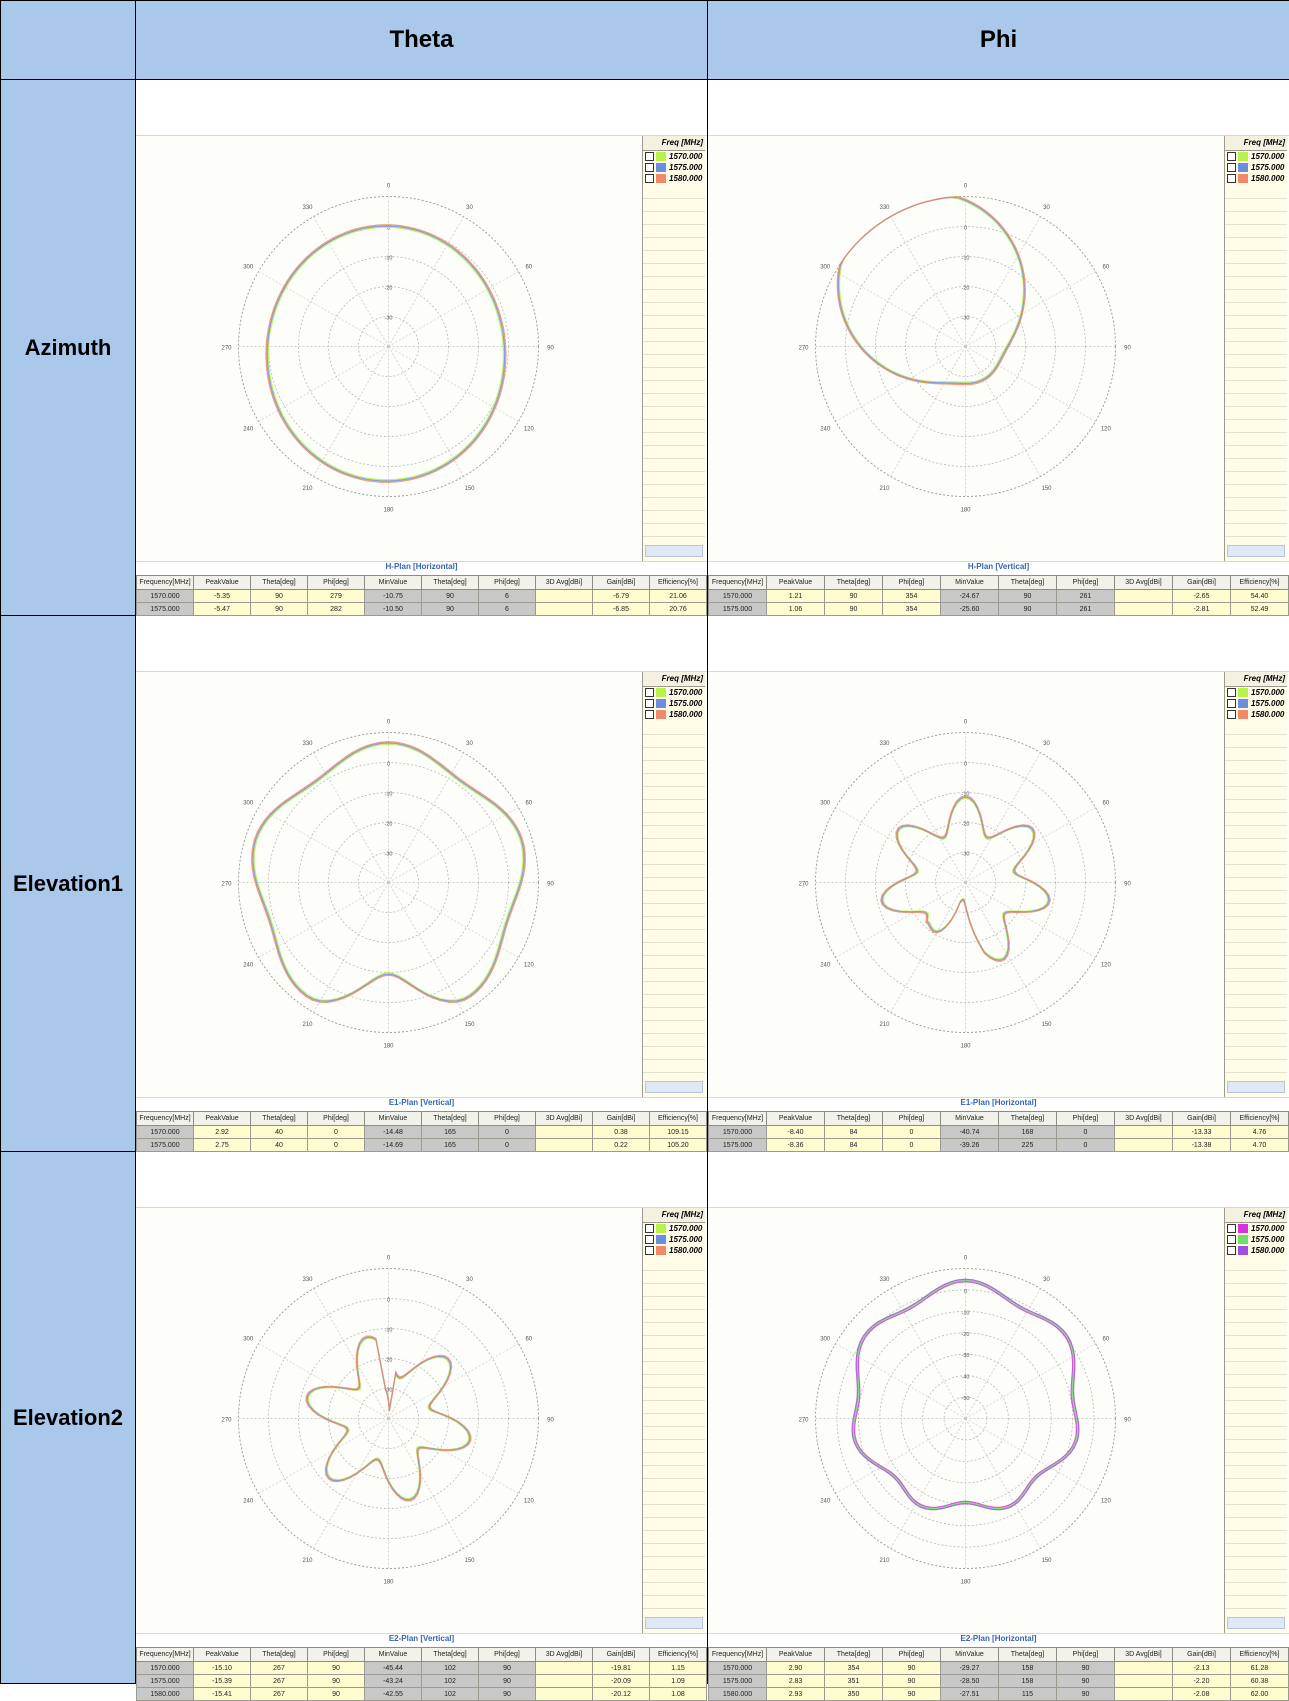  I want to click on table-header-cell: Gain[dBi], so click(1202, 583).